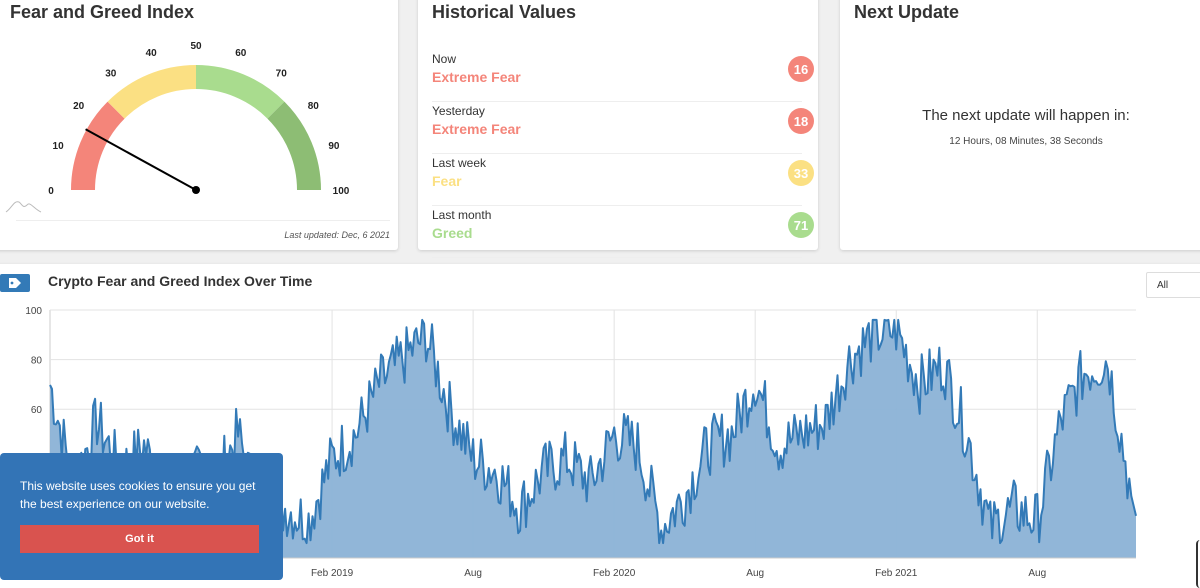 The width and height of the screenshot is (1200, 588). Describe the element at coordinates (623, 233) in the screenshot. I see `history-row: Last month Greed 71` at that location.